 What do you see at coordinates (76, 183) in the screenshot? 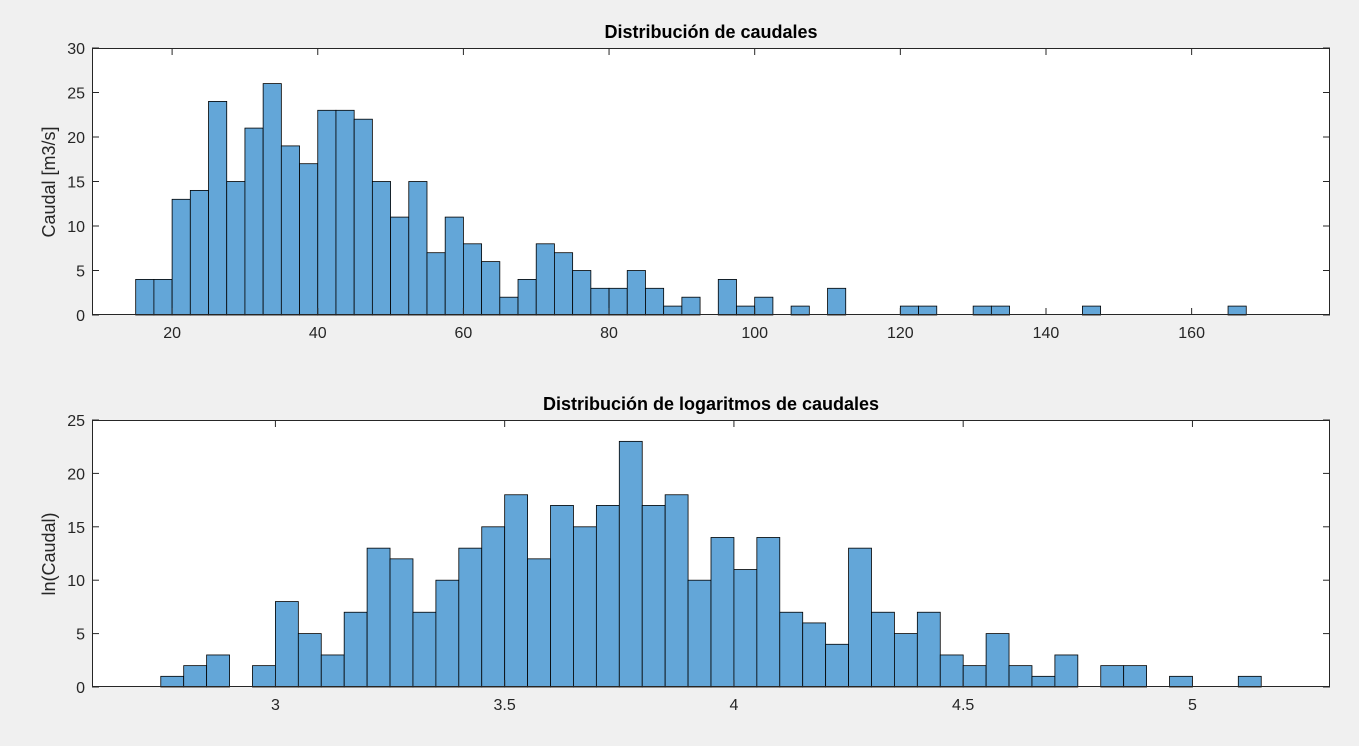
I see `flow-ytick-label-3: 15` at bounding box center [76, 183].